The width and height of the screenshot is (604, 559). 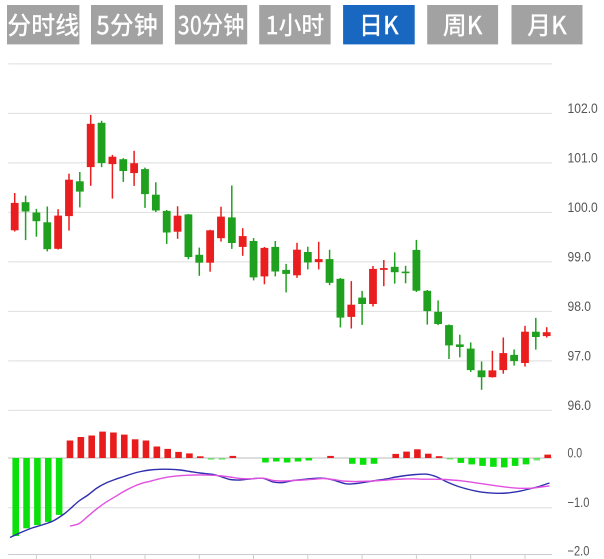 I want to click on svg-text: 101.0, so click(x=583, y=158).